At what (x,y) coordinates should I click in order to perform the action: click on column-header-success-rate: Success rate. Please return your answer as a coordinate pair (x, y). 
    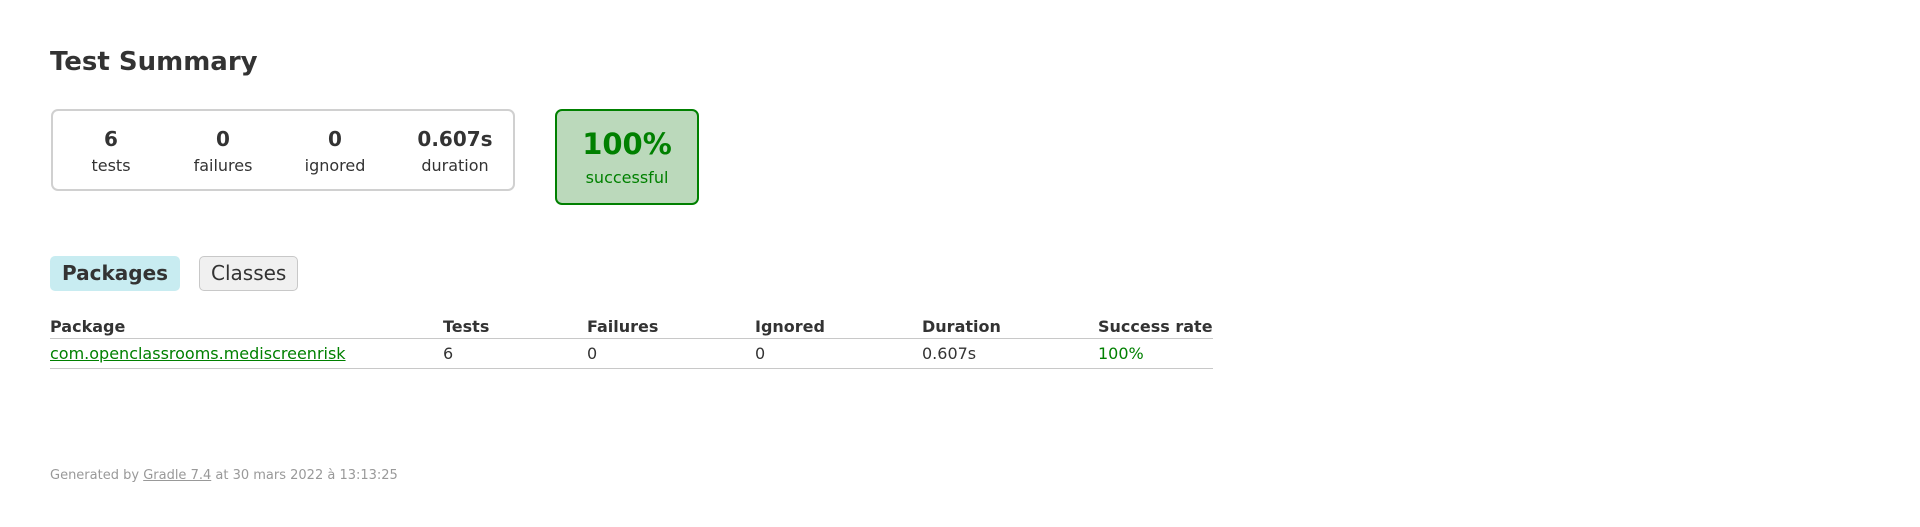
    Looking at the image, I should click on (1155, 327).